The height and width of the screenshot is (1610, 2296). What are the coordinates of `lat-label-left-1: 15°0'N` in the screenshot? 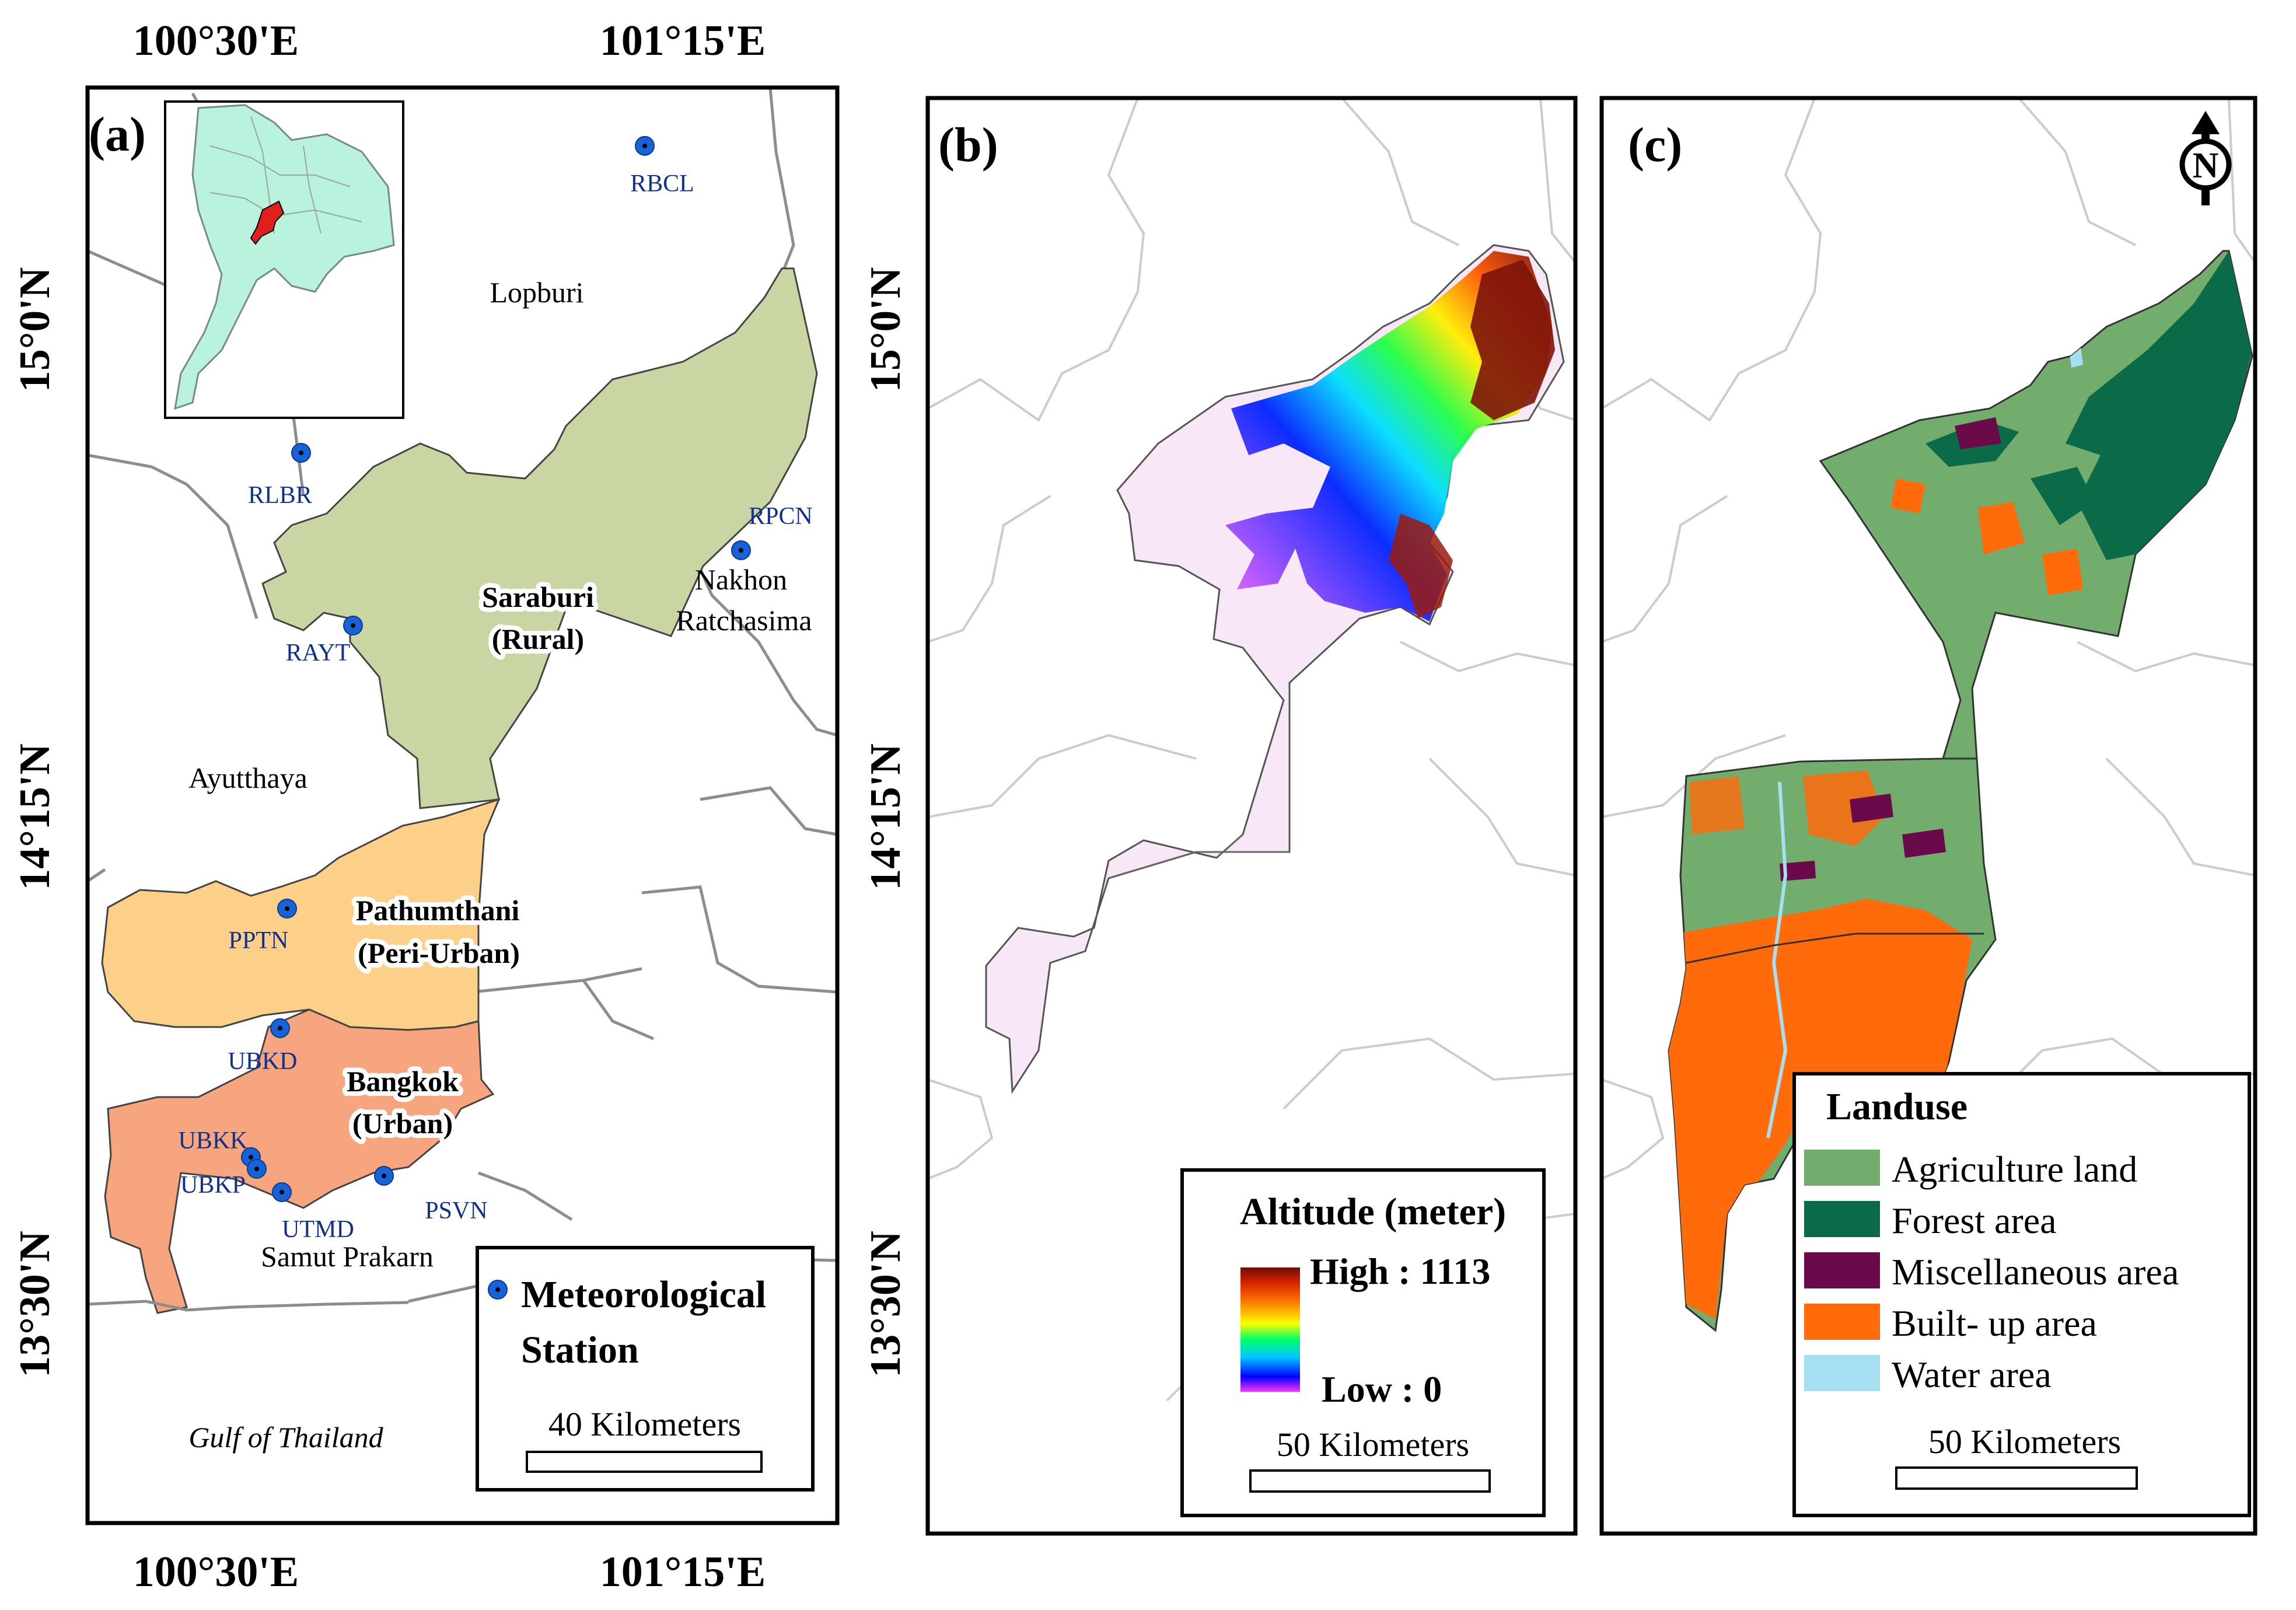 It's located at (35, 330).